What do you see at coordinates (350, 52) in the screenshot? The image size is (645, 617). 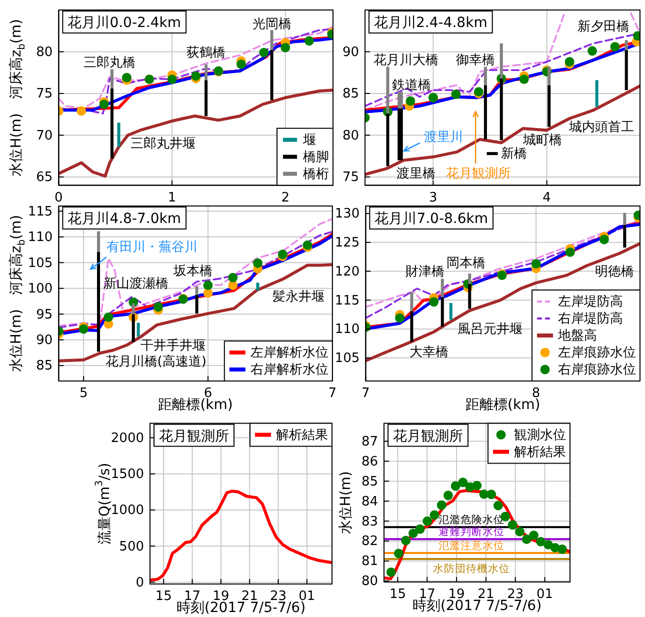 I see `y-tick-label: 90` at bounding box center [350, 52].